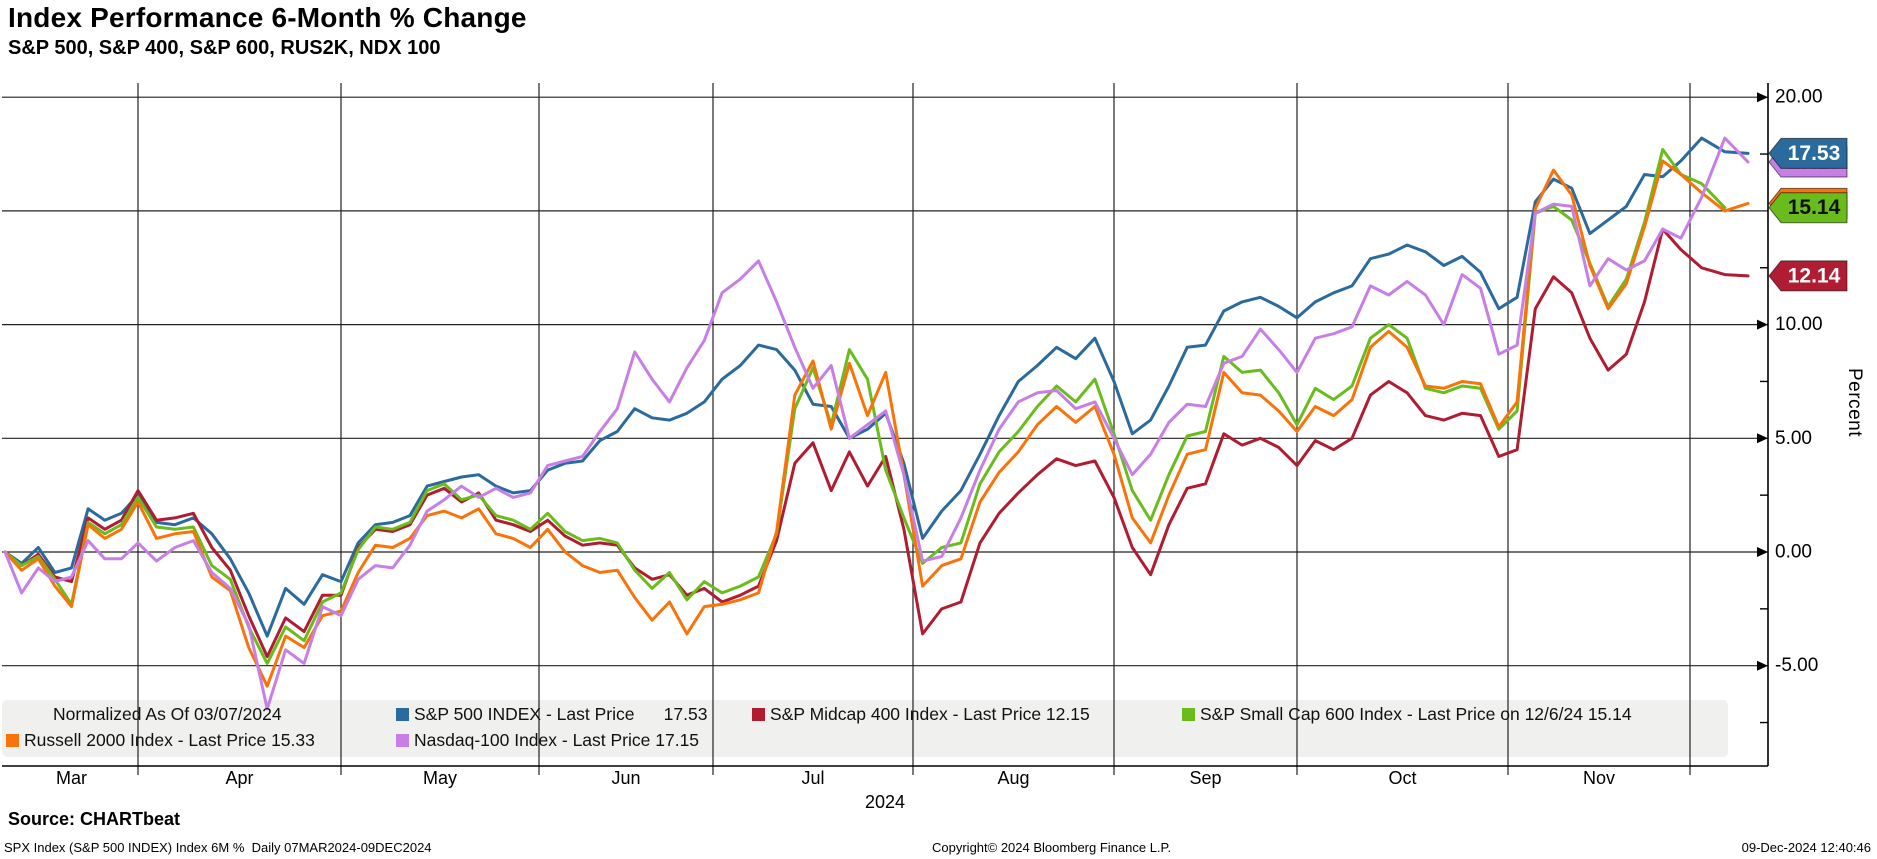 Image resolution: width=1877 pixels, height=859 pixels. What do you see at coordinates (1052, 847) in the screenshot?
I see `footer-copyright: Copyright© 2024 Bloomberg Finance L.P.` at bounding box center [1052, 847].